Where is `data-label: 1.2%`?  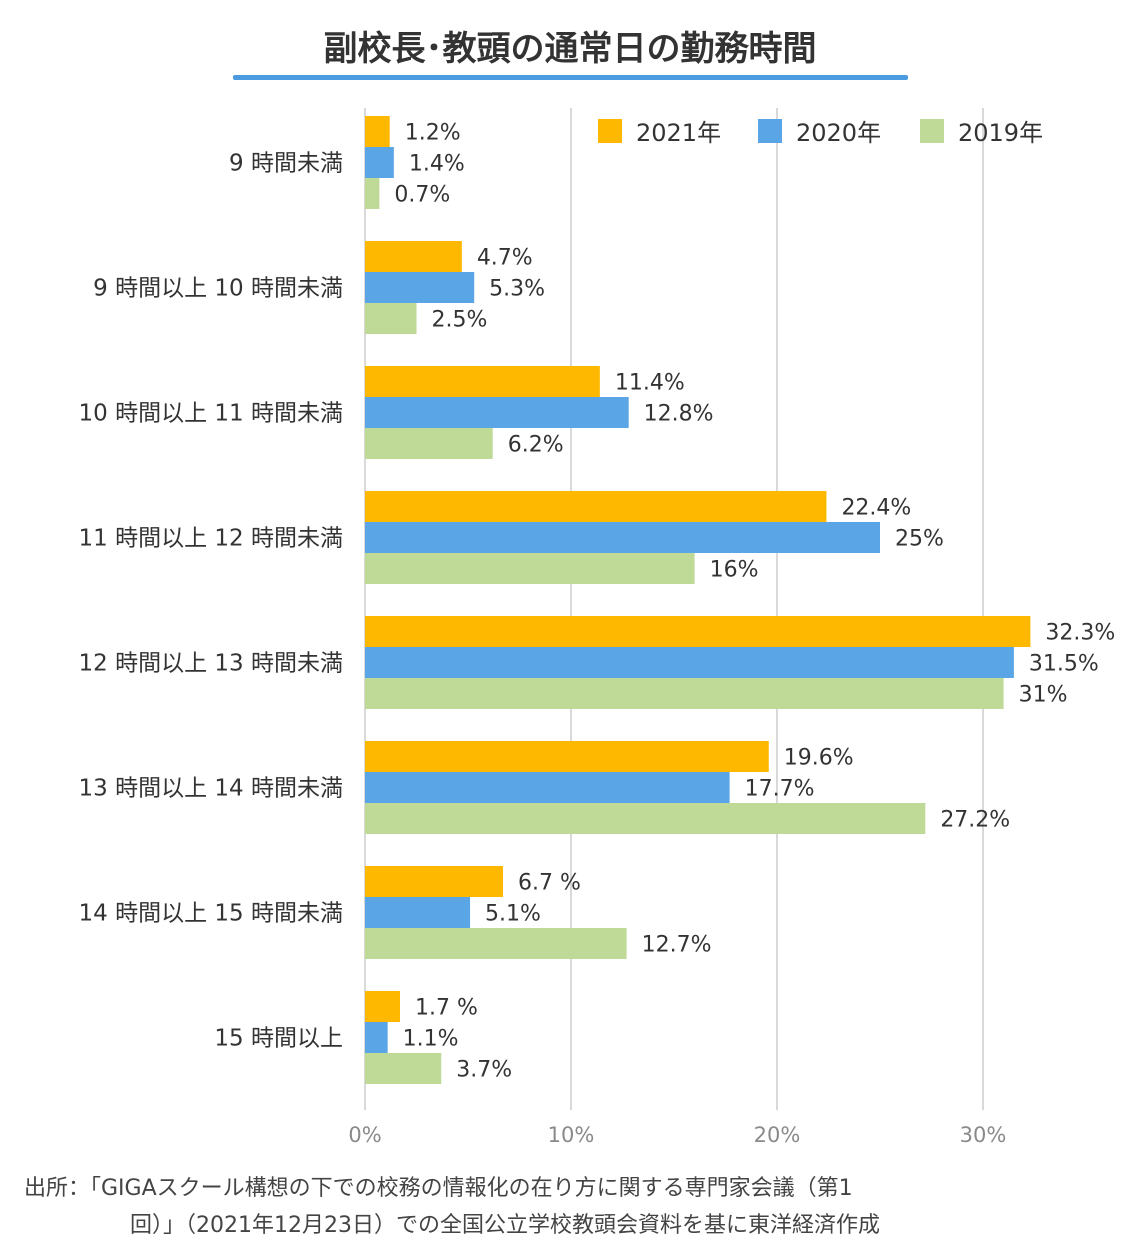 data-label: 1.2% is located at coordinates (433, 133).